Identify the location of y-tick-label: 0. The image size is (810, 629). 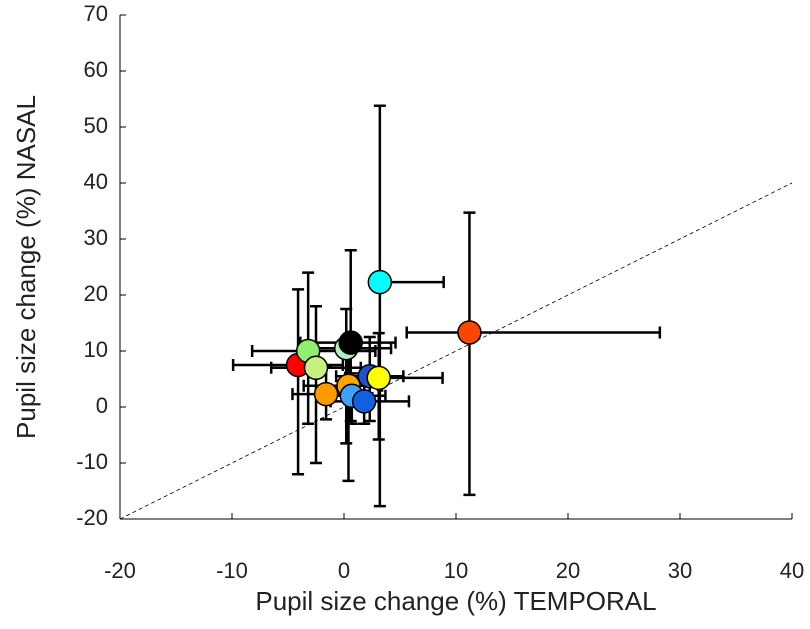
(102, 405).